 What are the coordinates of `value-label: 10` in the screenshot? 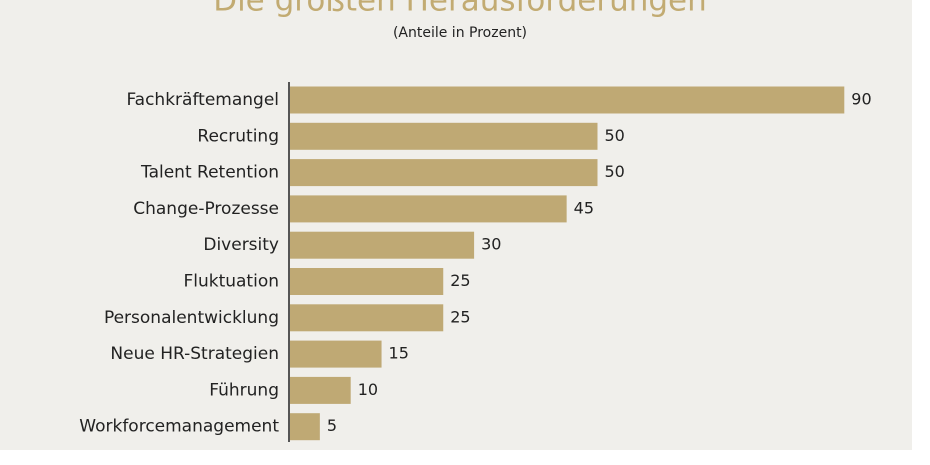 It's located at (368, 389).